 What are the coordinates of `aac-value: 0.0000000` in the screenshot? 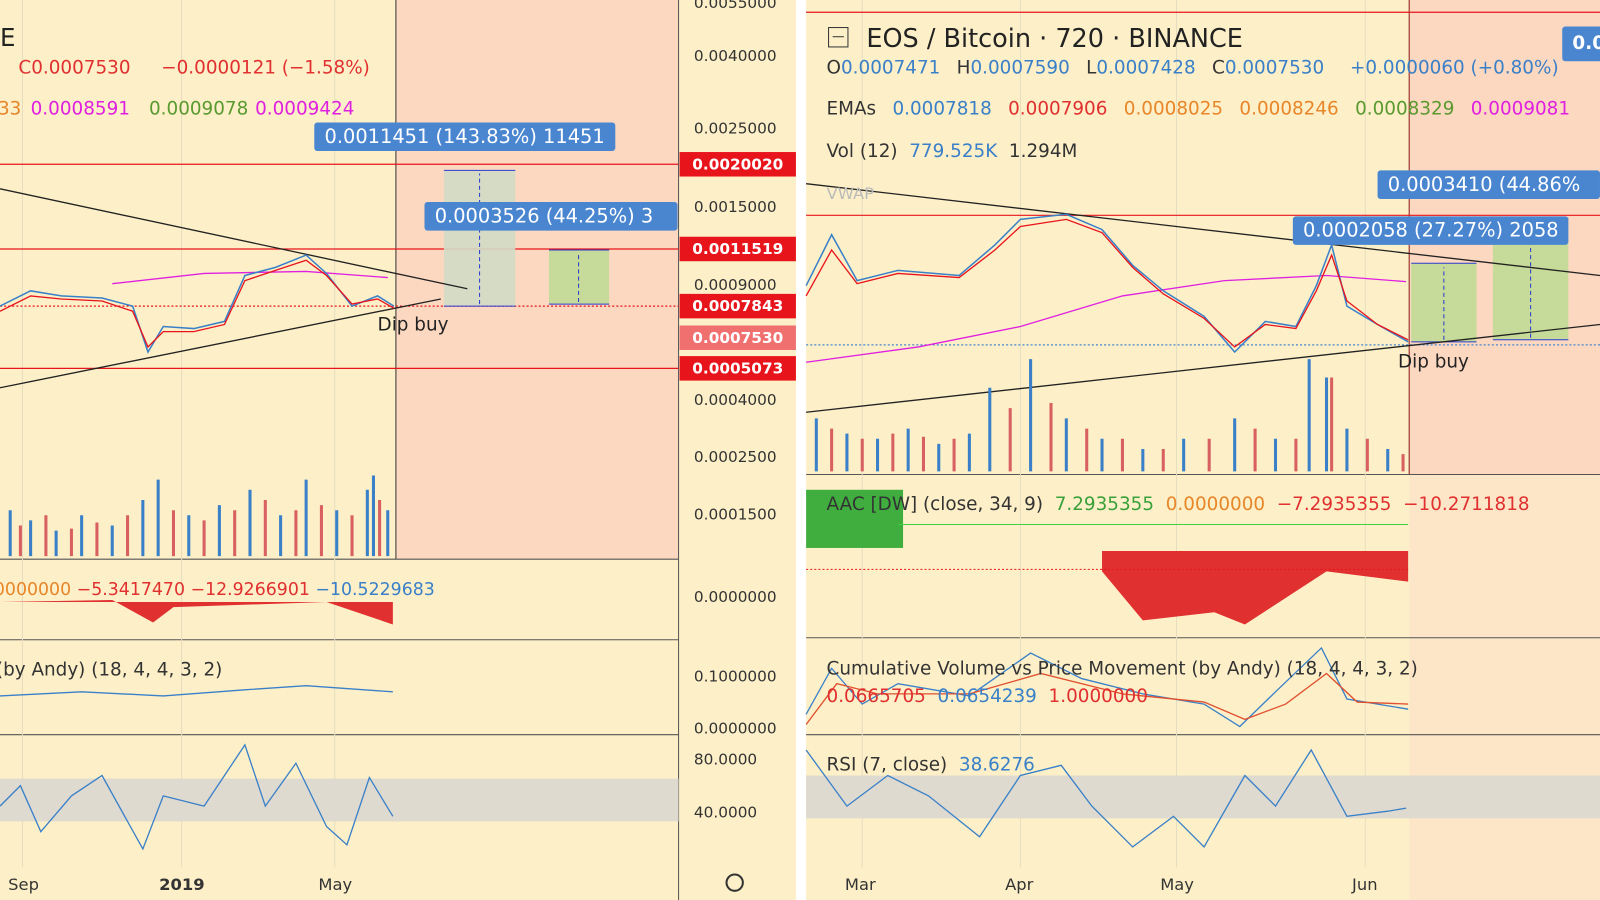 It's located at (1215, 504).